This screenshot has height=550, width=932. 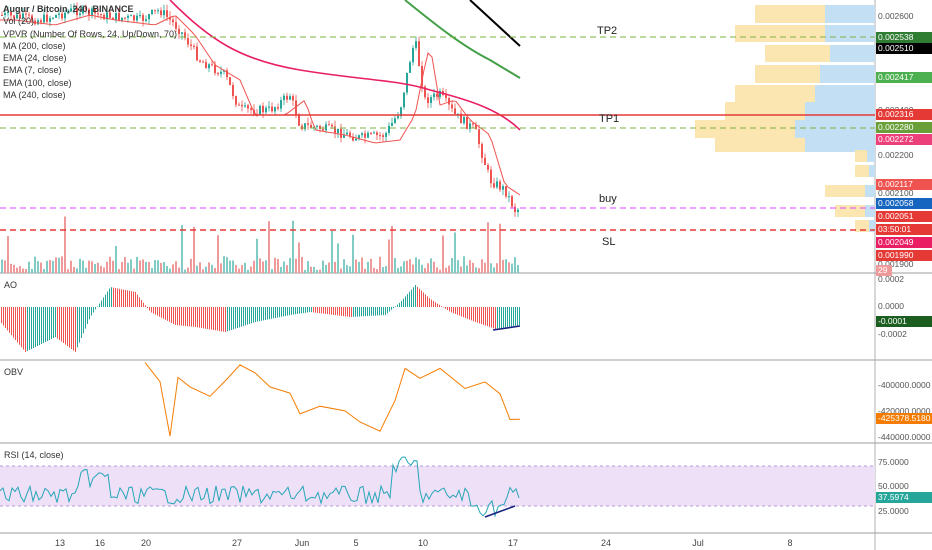 What do you see at coordinates (356, 543) in the screenshot?
I see `time-tick: 5` at bounding box center [356, 543].